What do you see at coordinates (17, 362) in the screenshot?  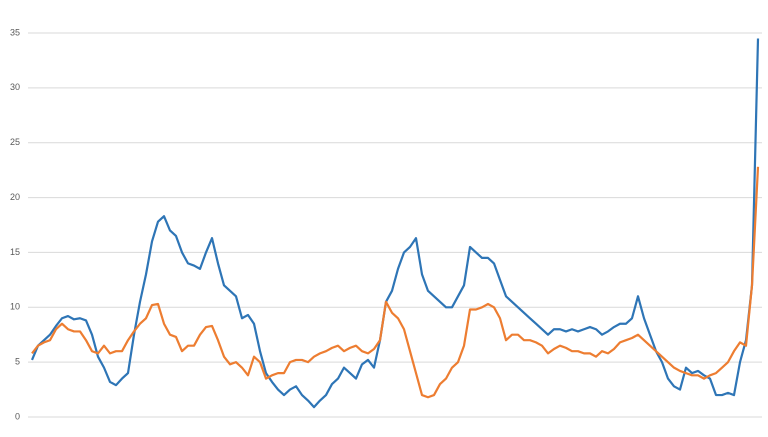 I see `y-tick-label: 5` at bounding box center [17, 362].